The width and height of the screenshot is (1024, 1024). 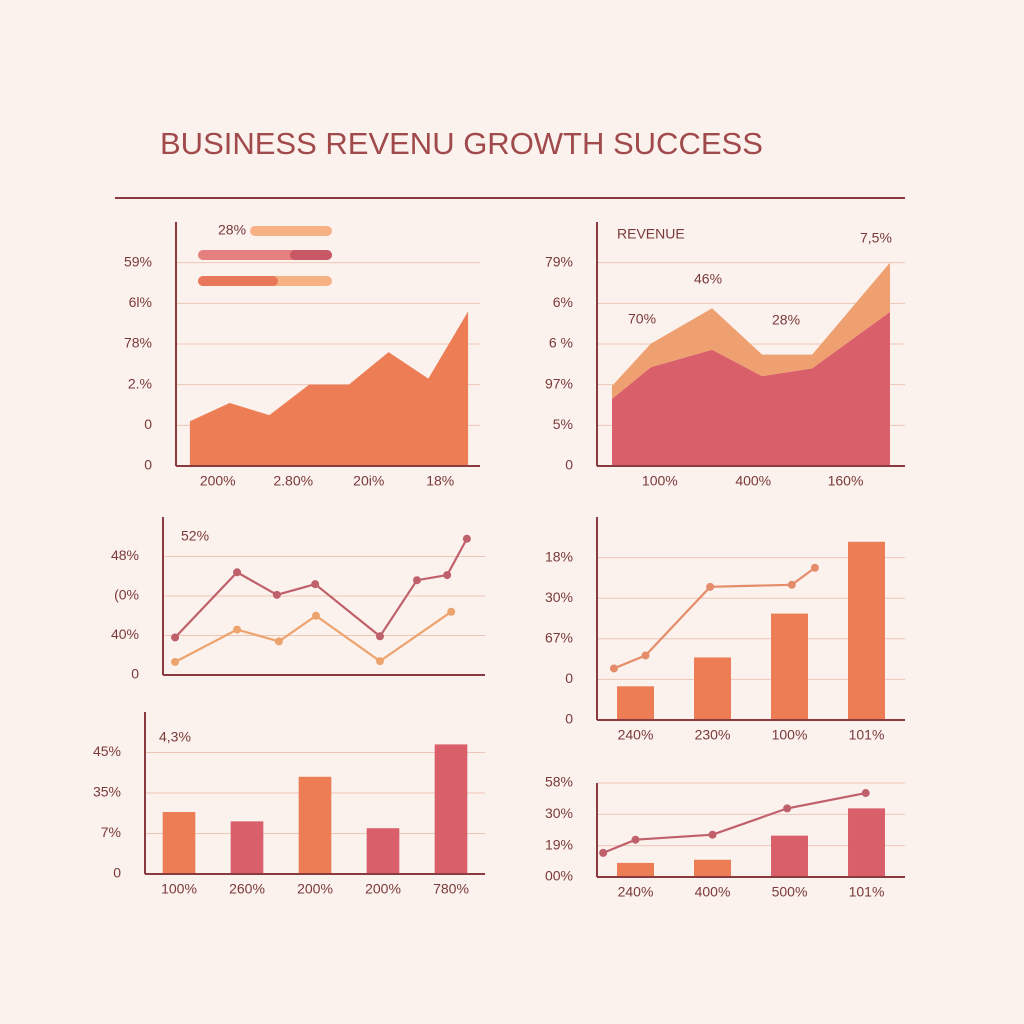 What do you see at coordinates (175, 737) in the screenshot?
I see `annotation: 4,3%` at bounding box center [175, 737].